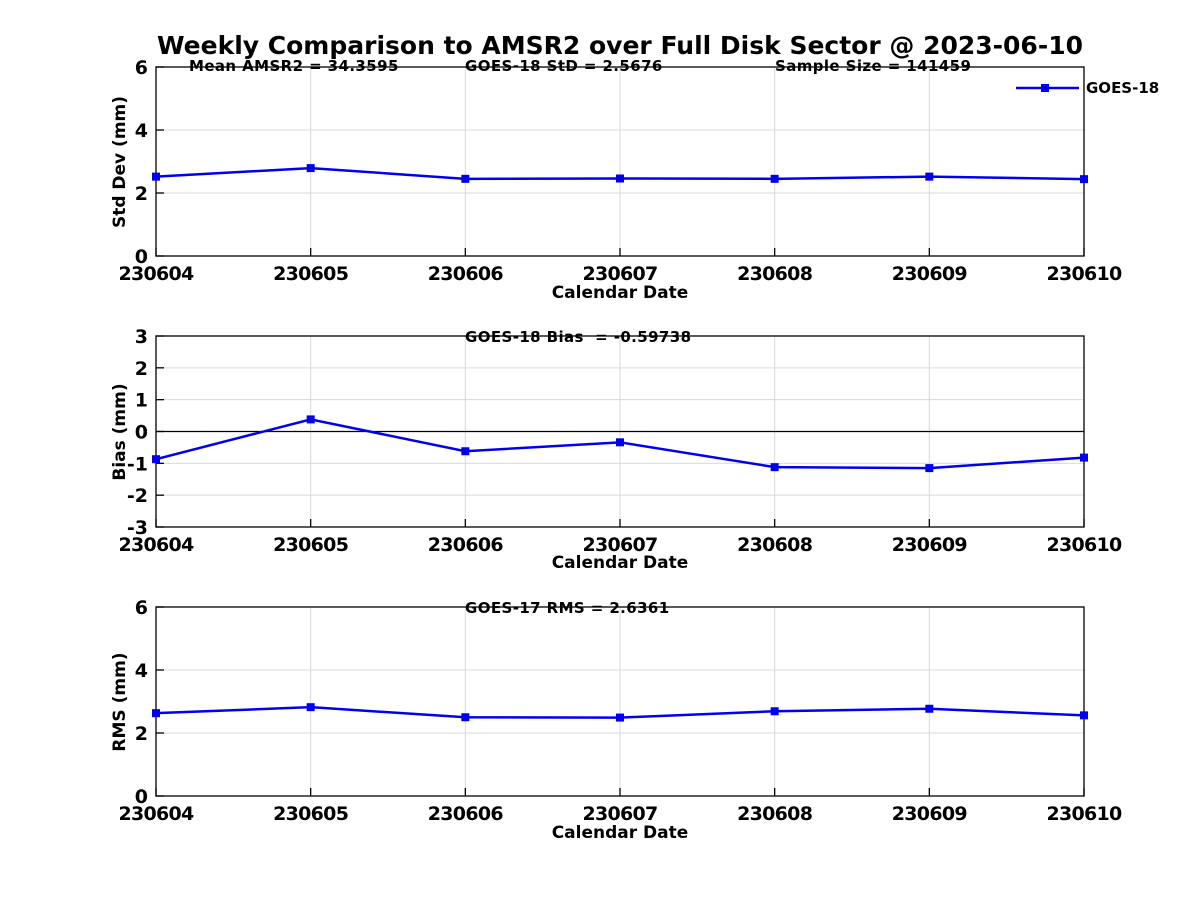  I want to click on annotation-goes18-bias: GOES-18 Bias = -0.59738, so click(578, 337).